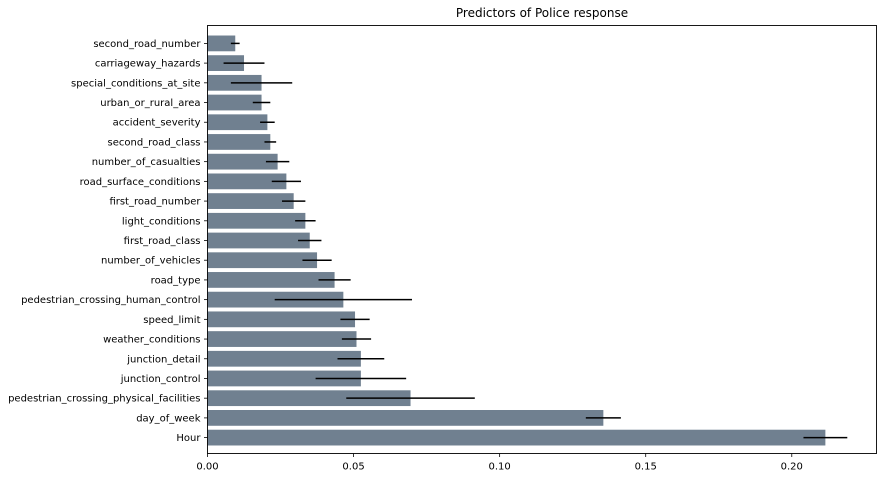  Describe the element at coordinates (151, 340) in the screenshot. I see `y-tick-label: weather_conditions` at that location.